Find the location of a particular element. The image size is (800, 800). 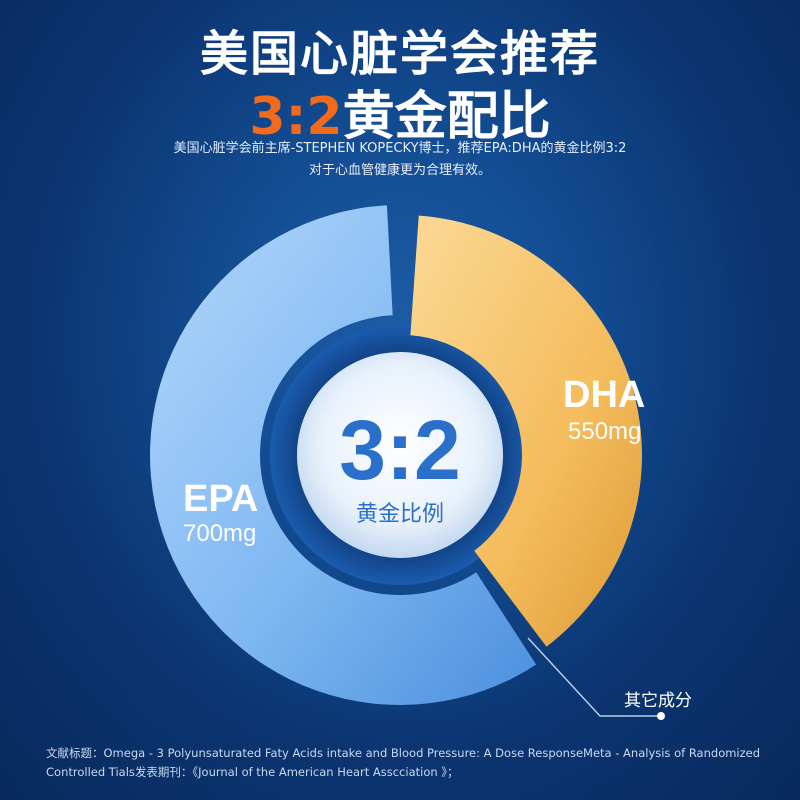

center-label: 黄金比例 is located at coordinates (399, 514).